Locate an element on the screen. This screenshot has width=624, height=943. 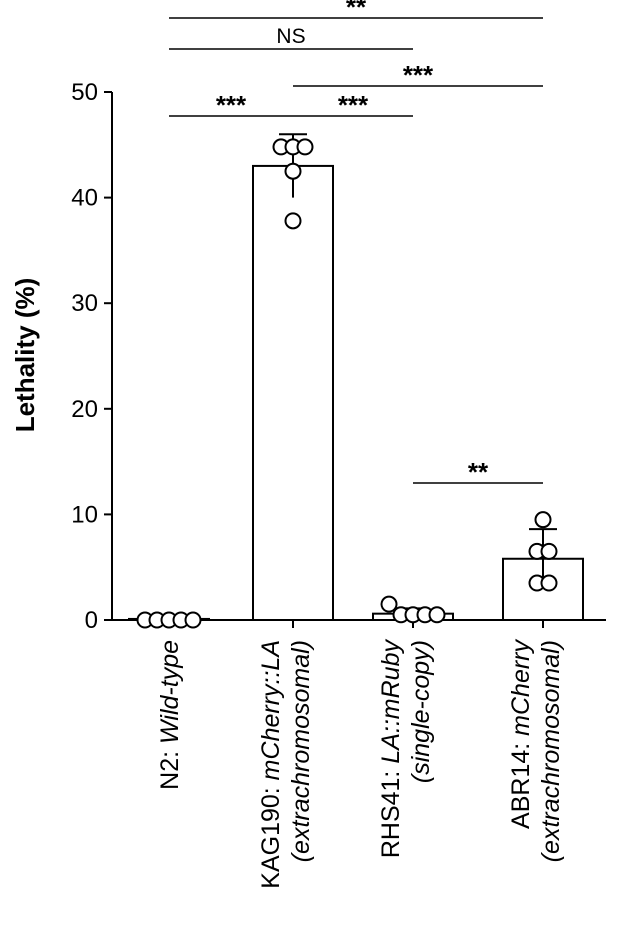
y-tick-label: 0 is located at coordinates (91, 620).